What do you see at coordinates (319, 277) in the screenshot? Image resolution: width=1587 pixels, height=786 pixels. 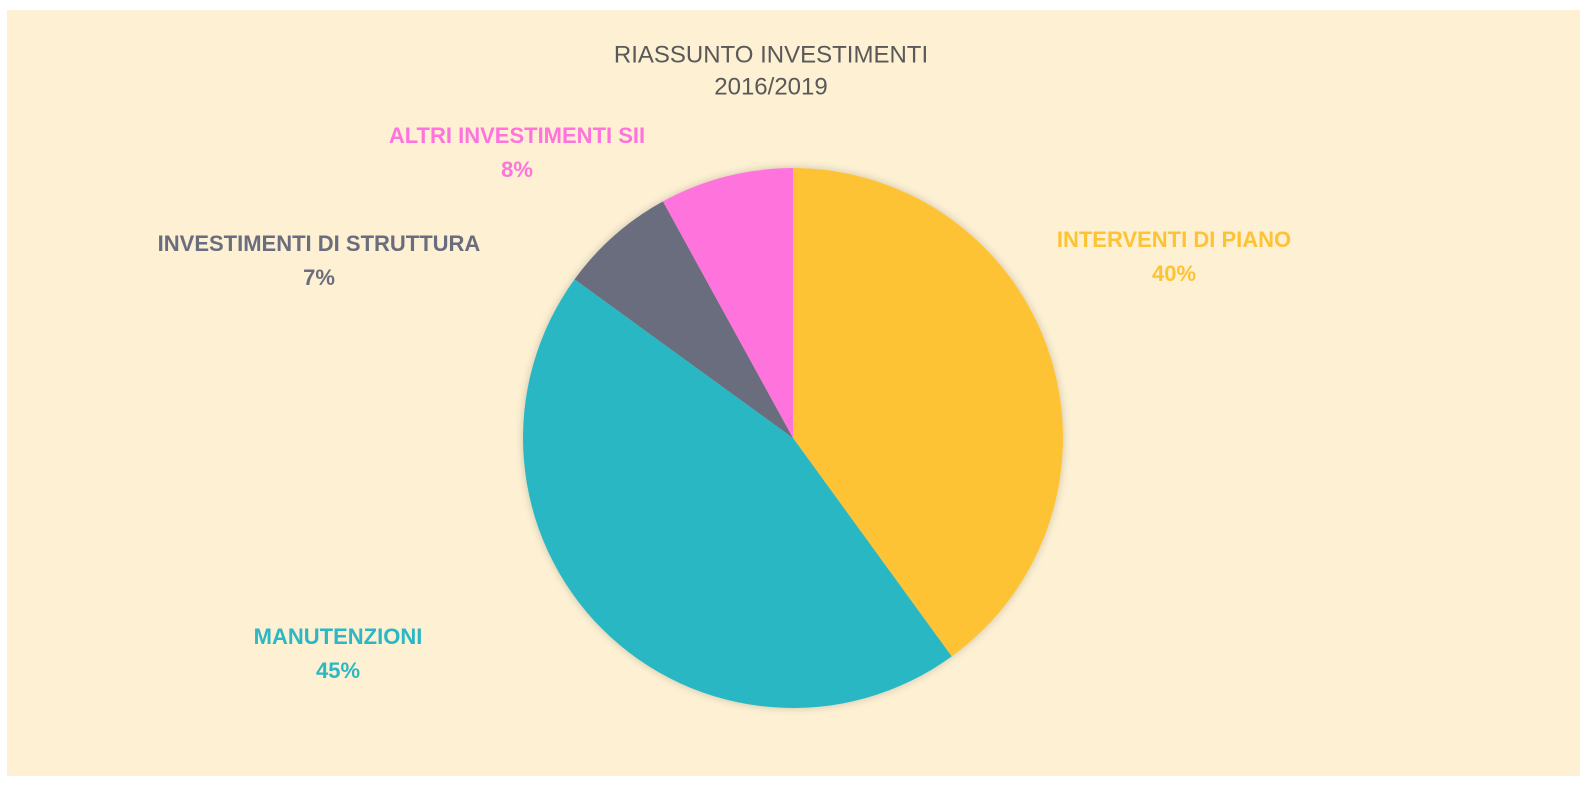 I see `slice-value-label: 7%` at bounding box center [319, 277].